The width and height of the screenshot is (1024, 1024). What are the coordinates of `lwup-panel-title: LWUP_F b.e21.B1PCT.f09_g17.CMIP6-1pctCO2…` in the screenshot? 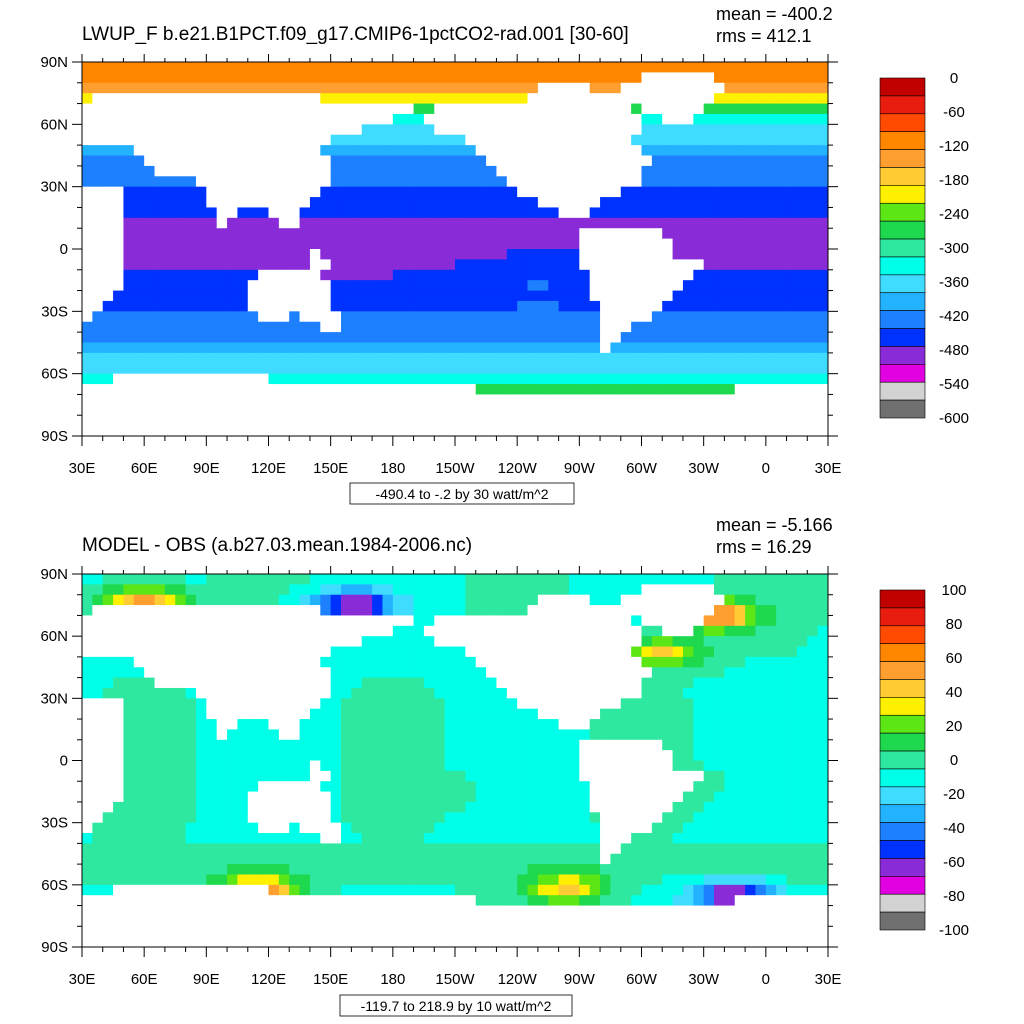 It's located at (355, 34).